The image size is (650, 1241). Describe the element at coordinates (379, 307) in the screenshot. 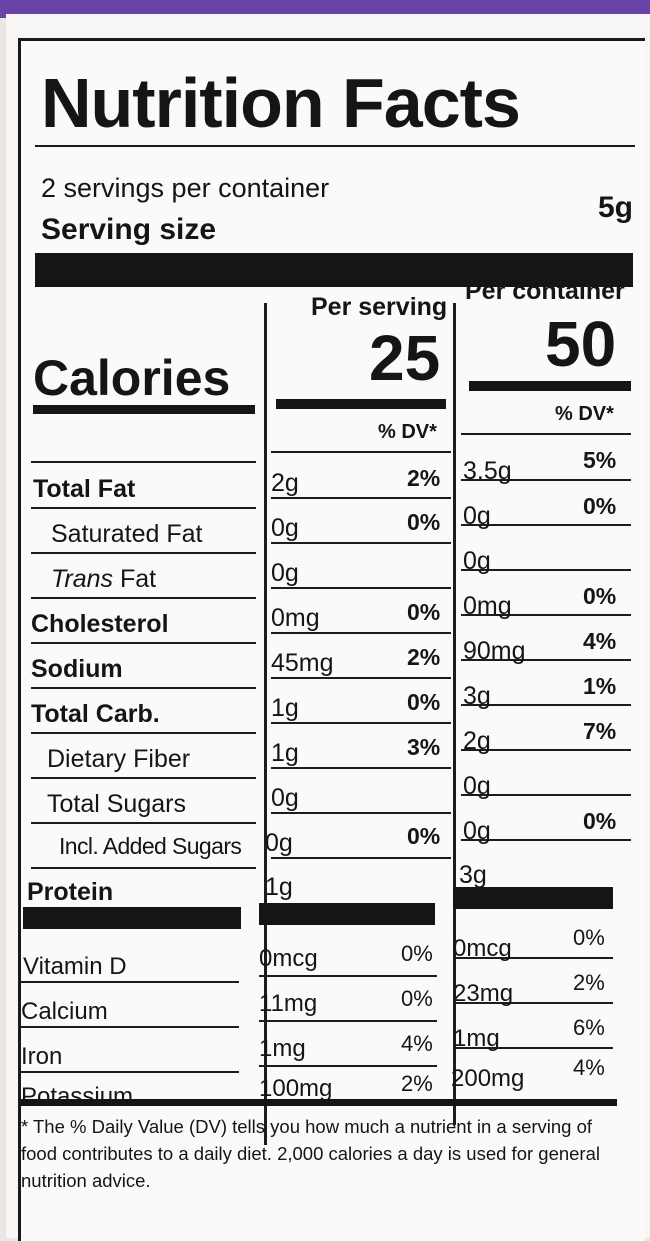

I see `per-serving-header: Per serving` at that location.